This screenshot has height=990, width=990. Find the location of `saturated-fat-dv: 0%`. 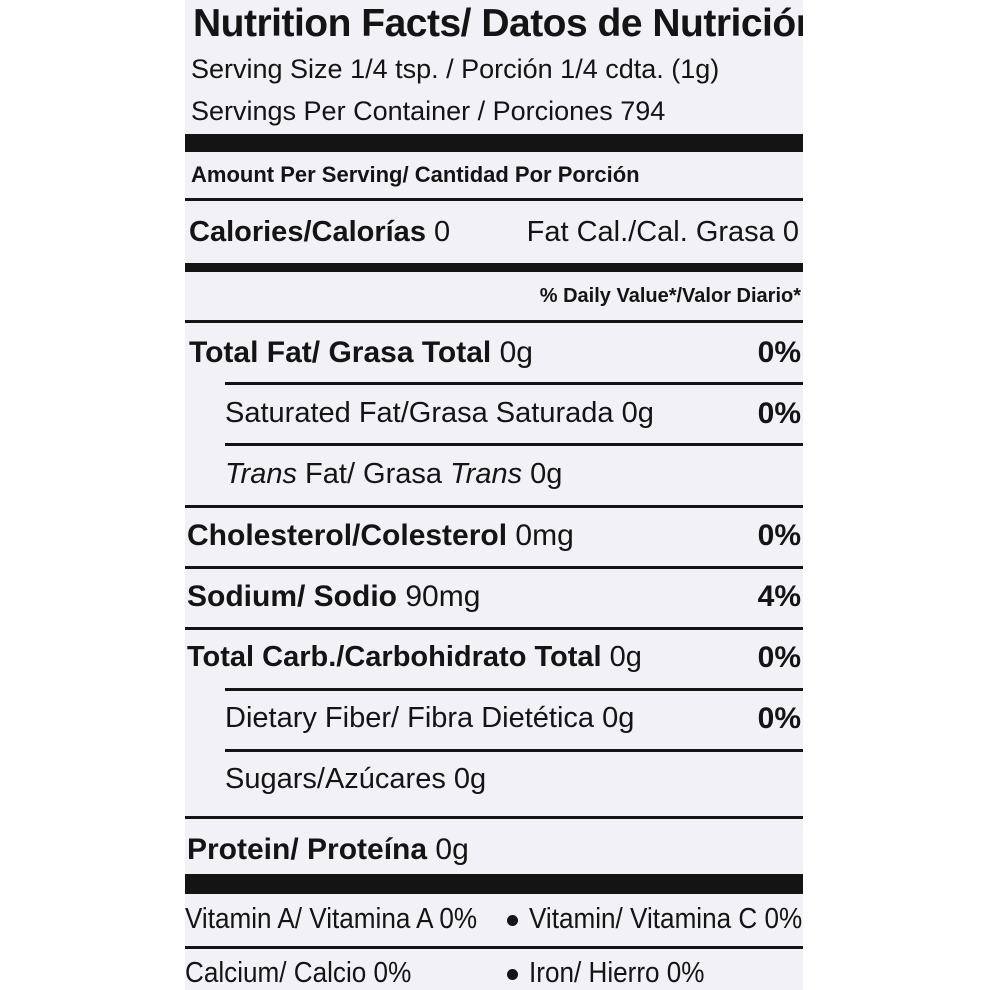

saturated-fat-dv: 0% is located at coordinates (779, 413).